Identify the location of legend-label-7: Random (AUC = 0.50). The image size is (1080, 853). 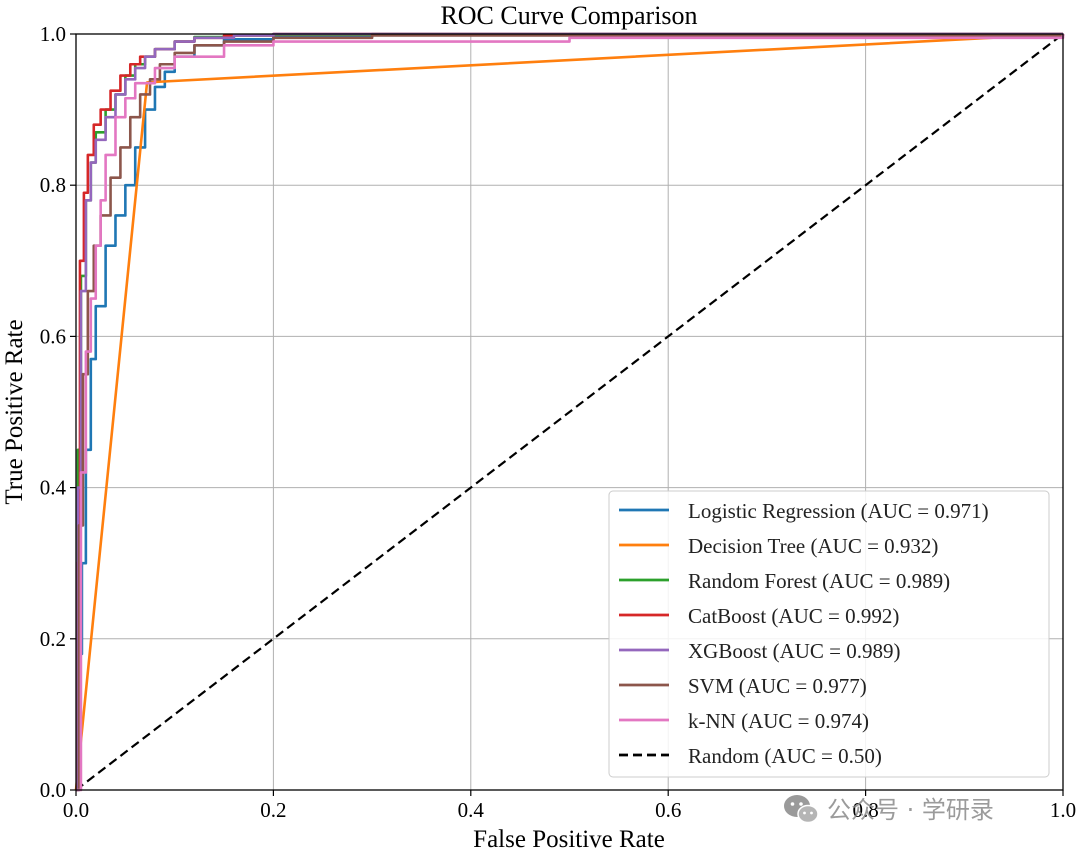
(785, 756).